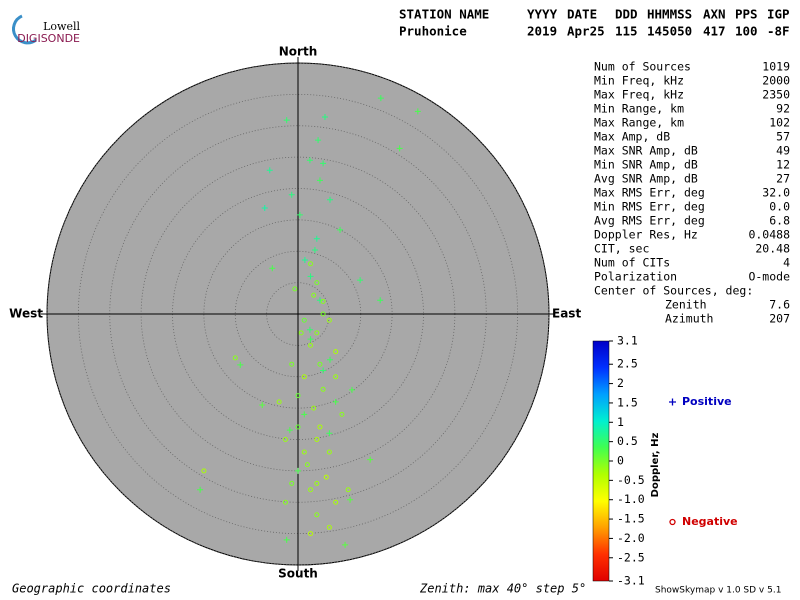 This screenshot has width=800, height=600. What do you see at coordinates (61, 26) in the screenshot?
I see `logo-top: Lowell` at bounding box center [61, 26].